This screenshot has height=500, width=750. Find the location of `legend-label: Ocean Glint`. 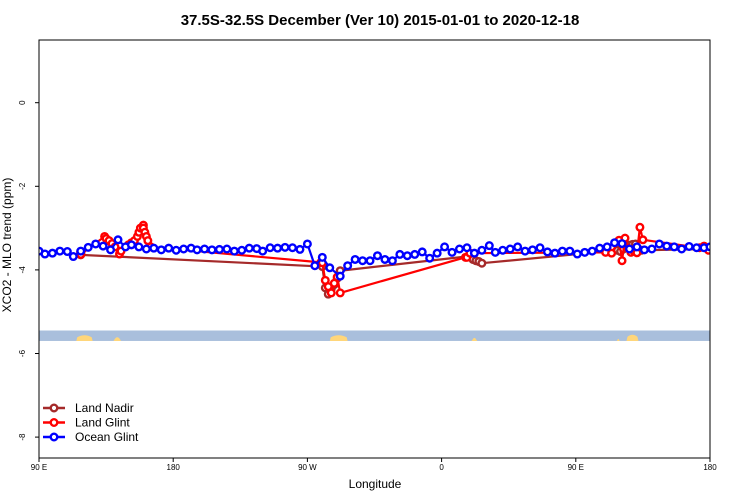

legend-label: Ocean Glint is located at coordinates (107, 437).